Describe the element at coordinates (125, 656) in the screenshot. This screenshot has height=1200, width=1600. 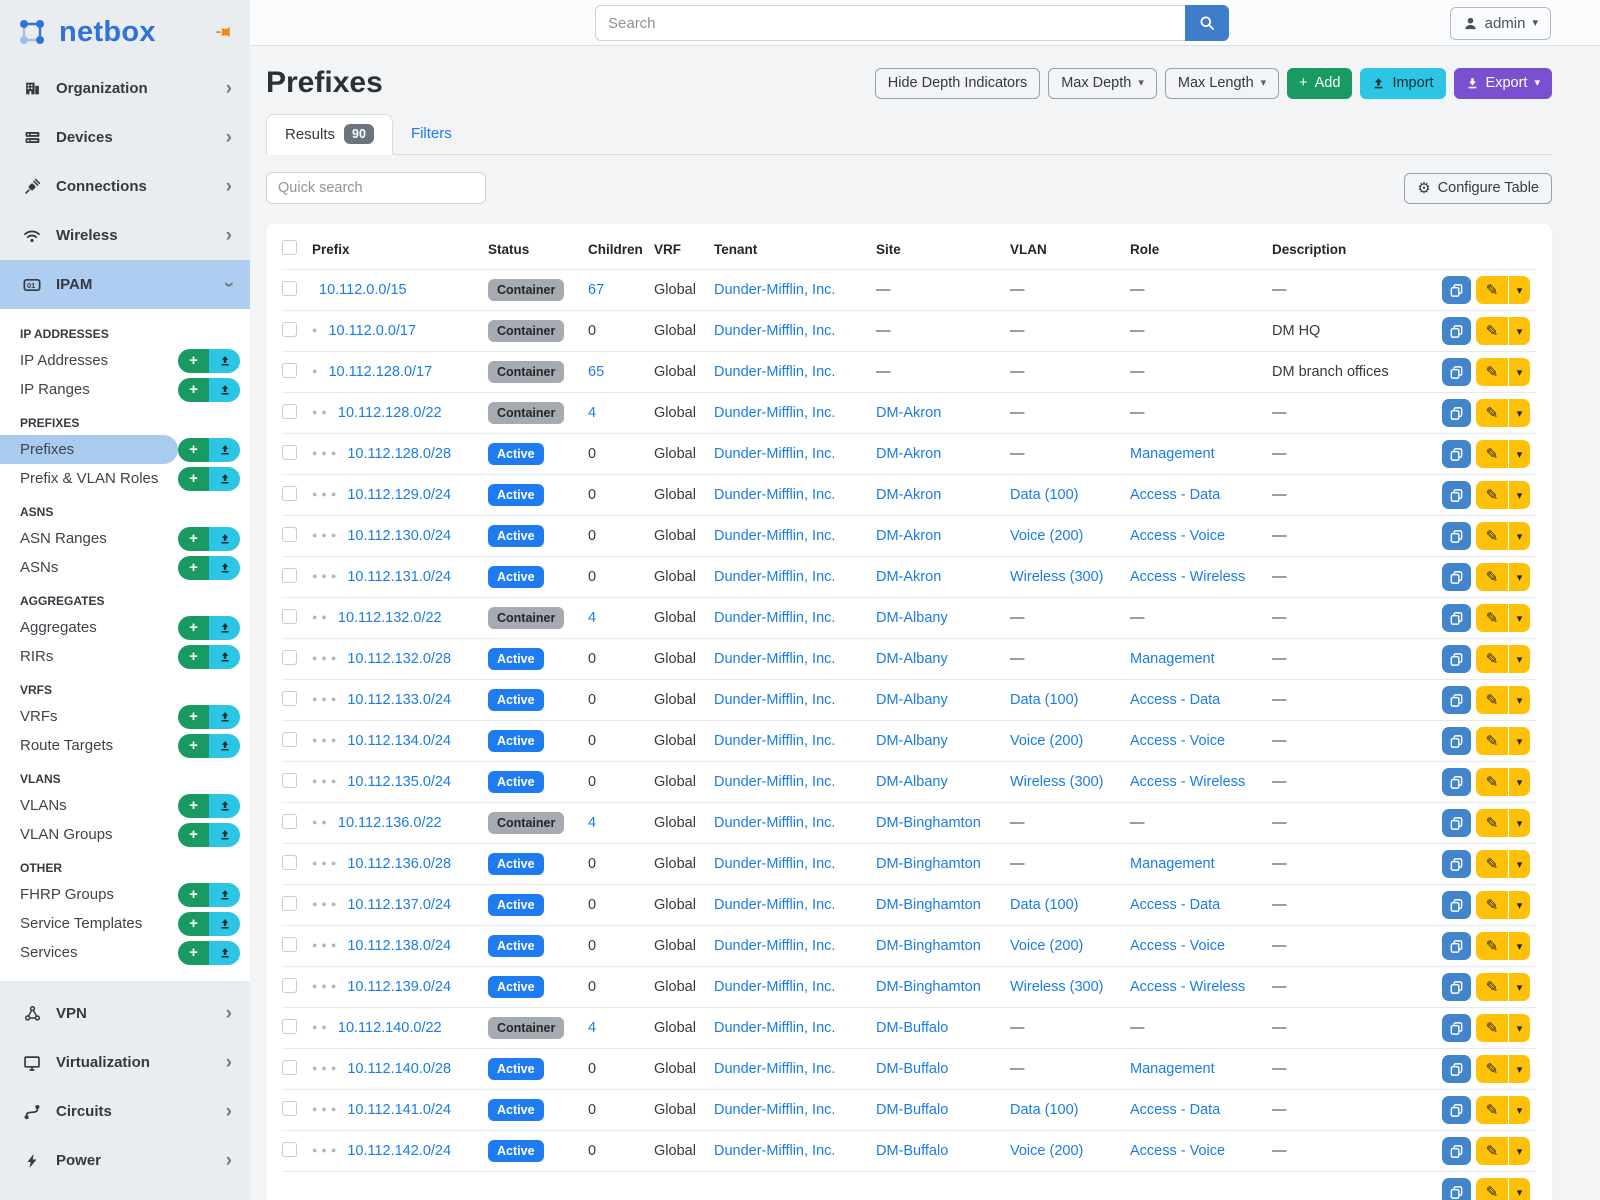
I see `sidebar-item-rirs: RIRs +` at that location.